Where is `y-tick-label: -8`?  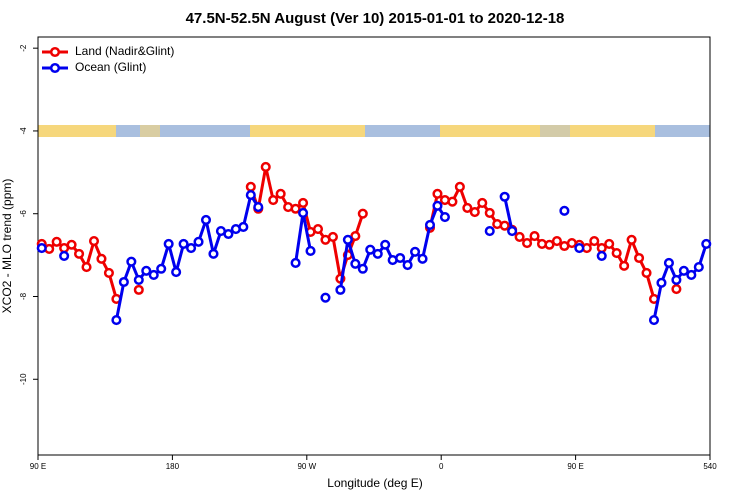
y-tick-label: -8 is located at coordinates (23, 296).